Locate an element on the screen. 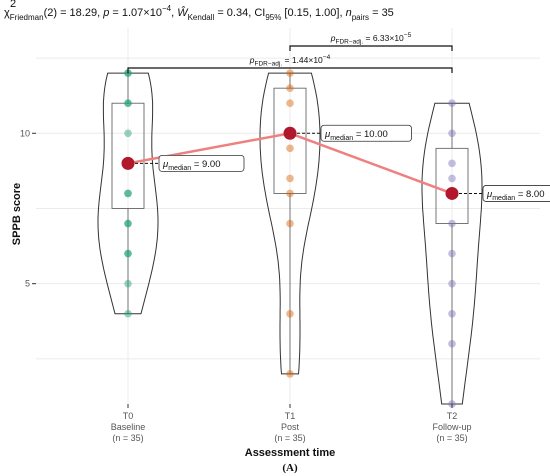 The height and width of the screenshot is (476, 550). x-tick-label: T1 Post (n = 35) is located at coordinates (289, 427).